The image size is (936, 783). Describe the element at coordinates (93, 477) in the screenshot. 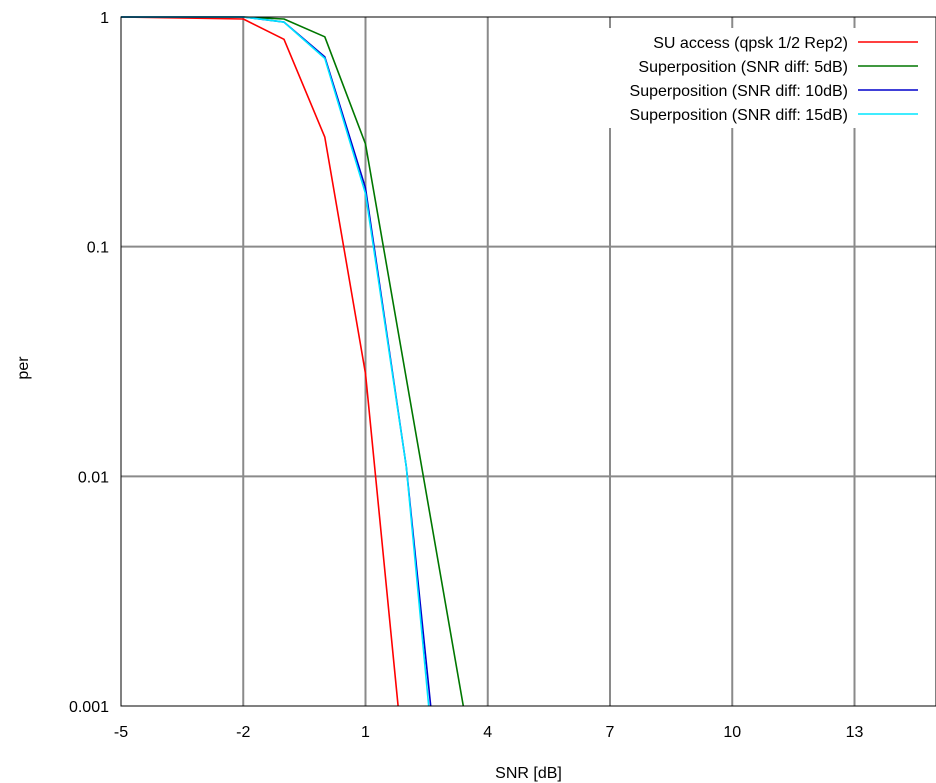

I see `y-tick-label: 0.01` at that location.